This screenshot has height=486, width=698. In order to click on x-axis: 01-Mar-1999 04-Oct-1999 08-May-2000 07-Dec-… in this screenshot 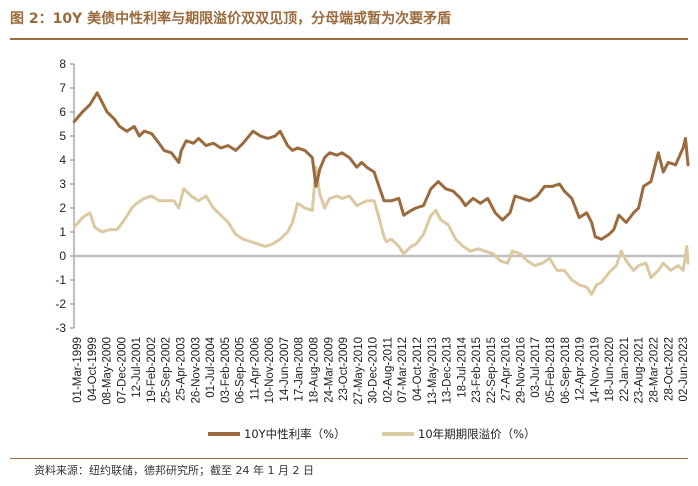, I will do `click(381, 370)`.